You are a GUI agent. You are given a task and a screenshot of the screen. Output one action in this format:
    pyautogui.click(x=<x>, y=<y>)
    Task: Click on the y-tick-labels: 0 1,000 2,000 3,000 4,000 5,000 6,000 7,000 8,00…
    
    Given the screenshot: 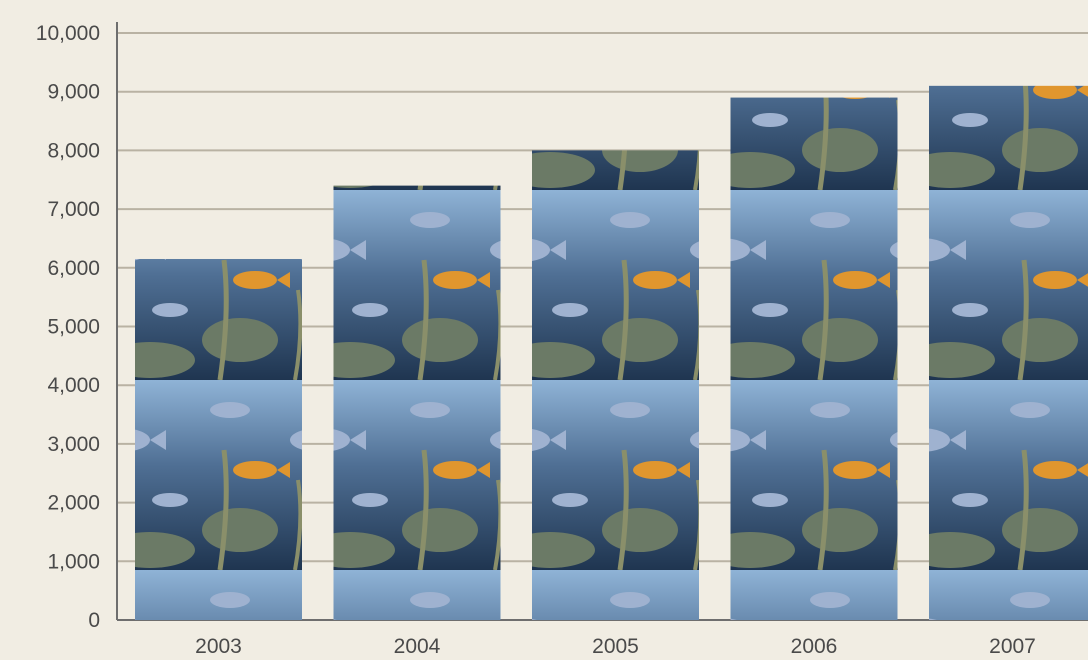 What is the action you would take?
    pyautogui.click(x=68, y=327)
    